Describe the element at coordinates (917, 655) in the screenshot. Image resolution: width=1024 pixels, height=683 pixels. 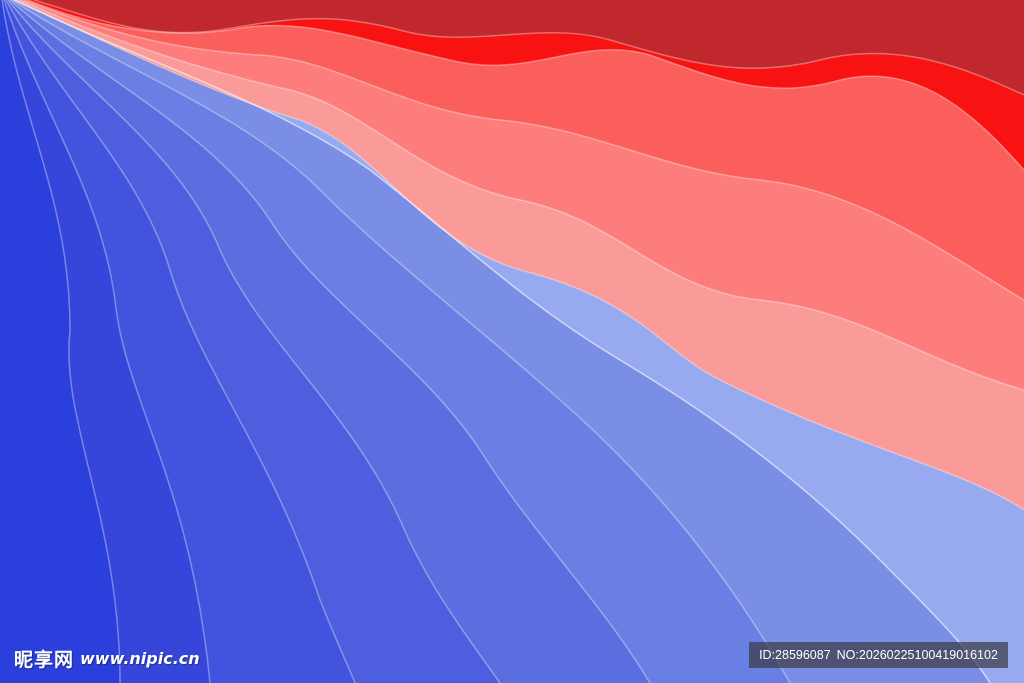
I see `image-no-text: NO:20260225100419016102` at that location.